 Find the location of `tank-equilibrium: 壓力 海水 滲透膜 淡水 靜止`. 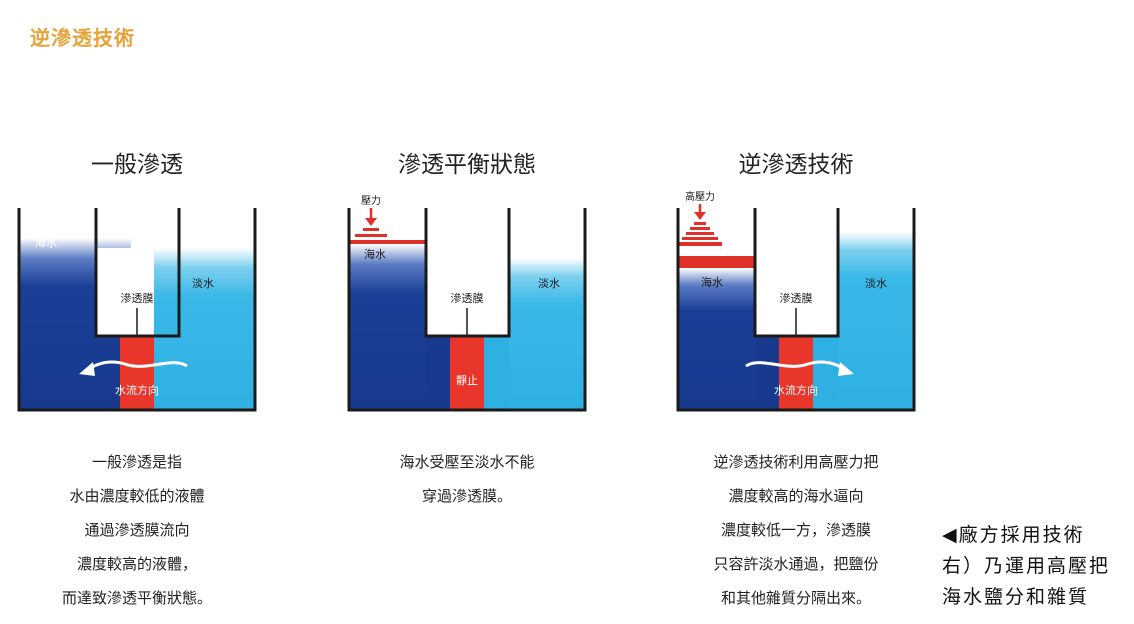

tank-equilibrium: 壓力 海水 滲透膜 淡水 靜止 is located at coordinates (467, 303).